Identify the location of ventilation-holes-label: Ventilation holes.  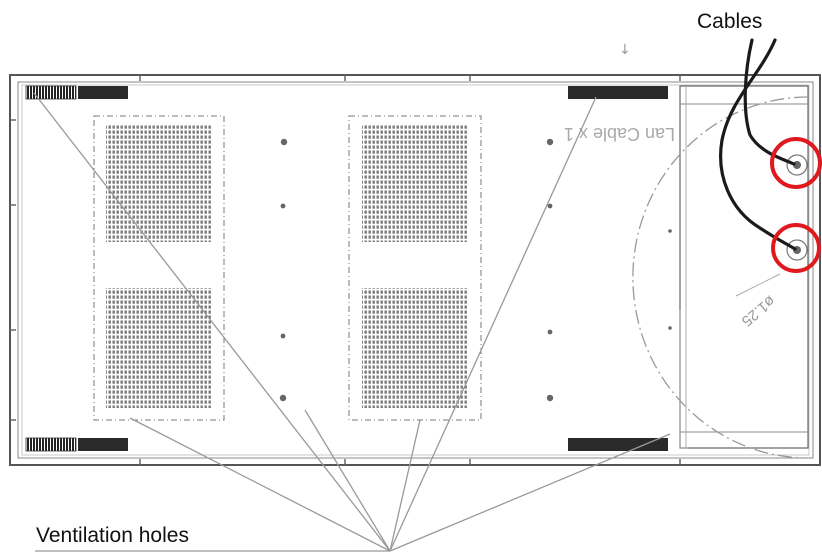
(112, 535).